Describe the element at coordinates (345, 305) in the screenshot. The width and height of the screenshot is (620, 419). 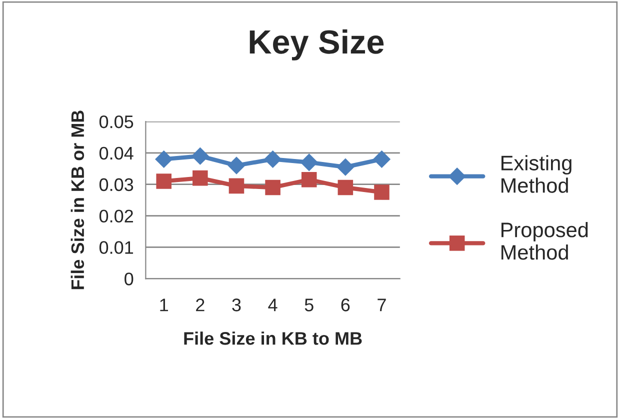
I see `x-tick-label: 6` at that location.